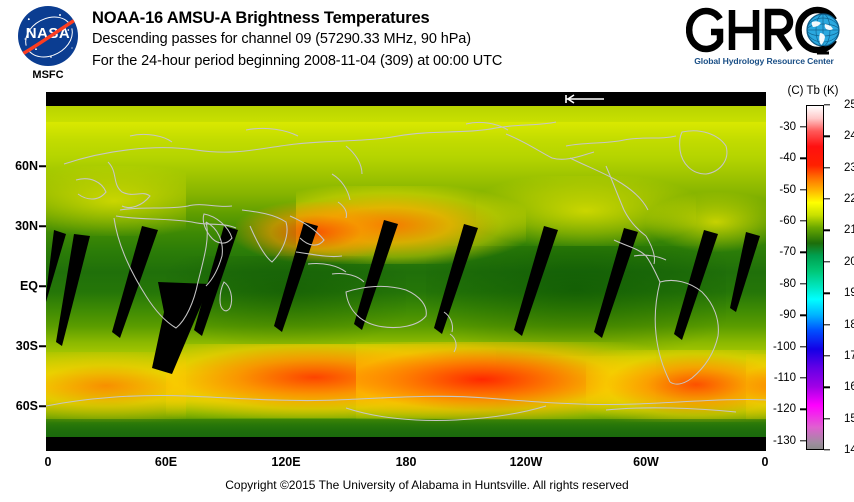 Image resolution: width=854 pixels, height=502 pixels. I want to click on page-title: NOAA-16 AMSU-A Brightness Temperatures, so click(261, 18).